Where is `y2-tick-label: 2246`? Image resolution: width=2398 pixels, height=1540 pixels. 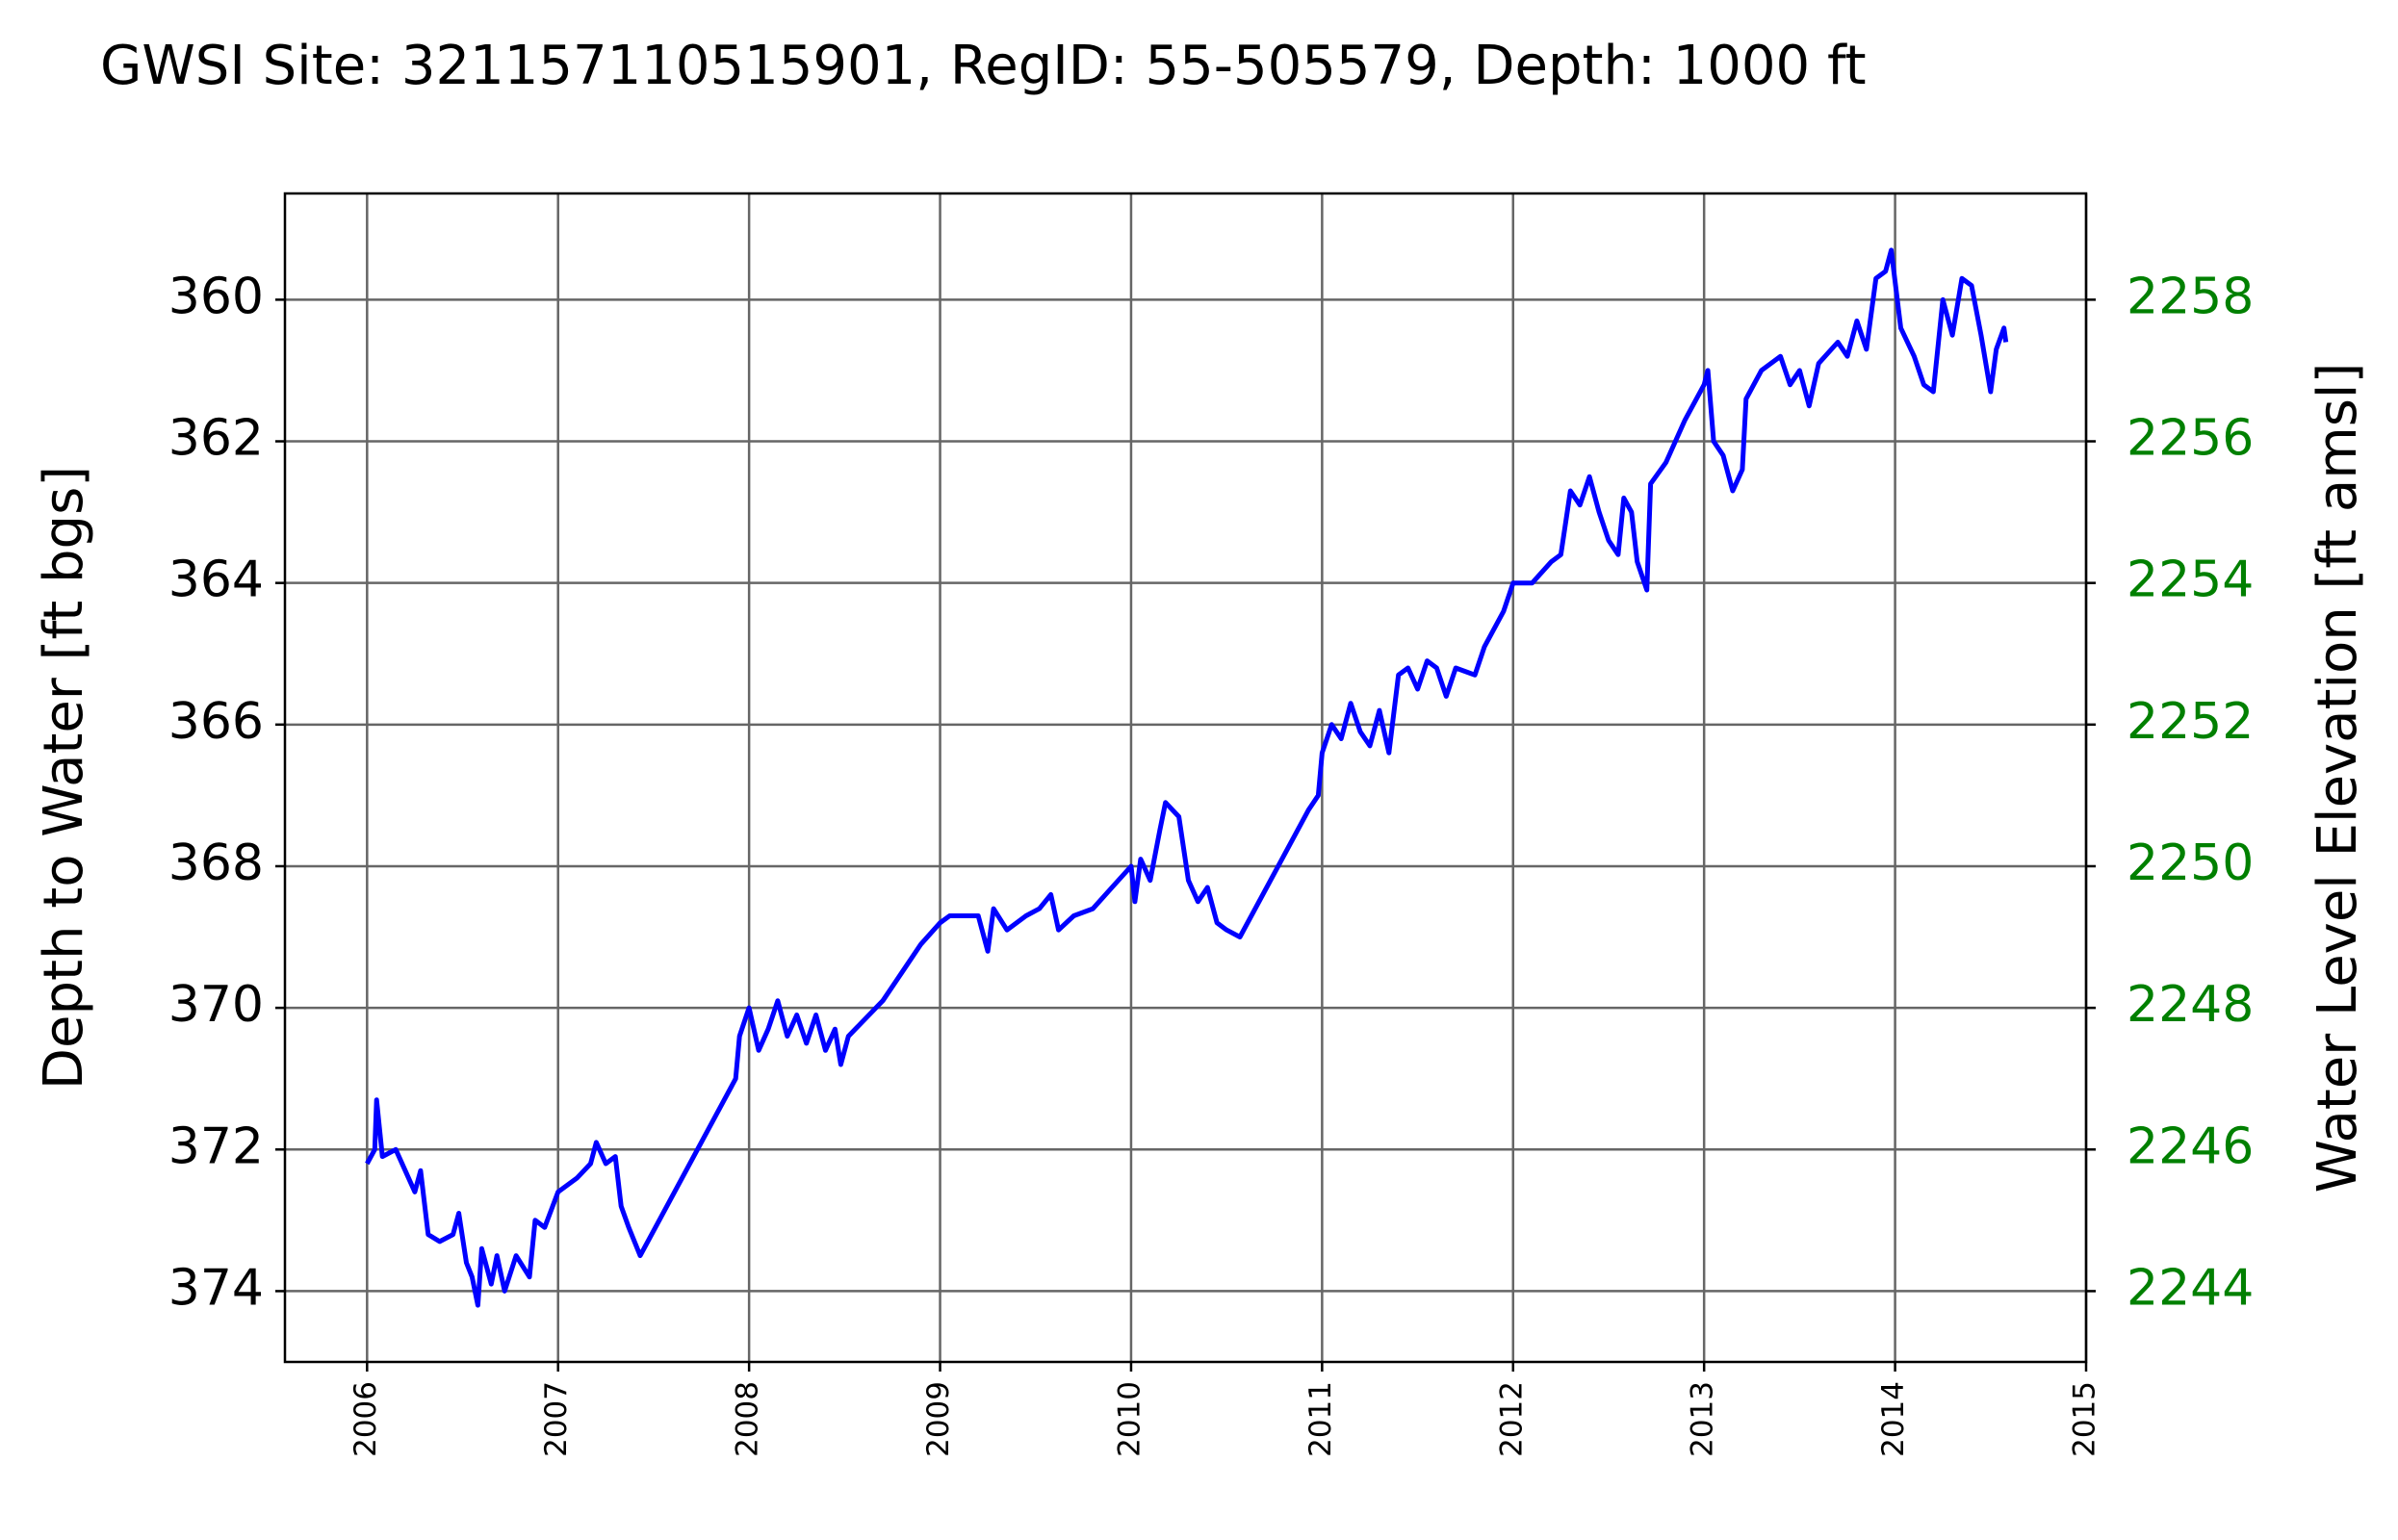 y2-tick-label: 2246 is located at coordinates (2190, 1146).